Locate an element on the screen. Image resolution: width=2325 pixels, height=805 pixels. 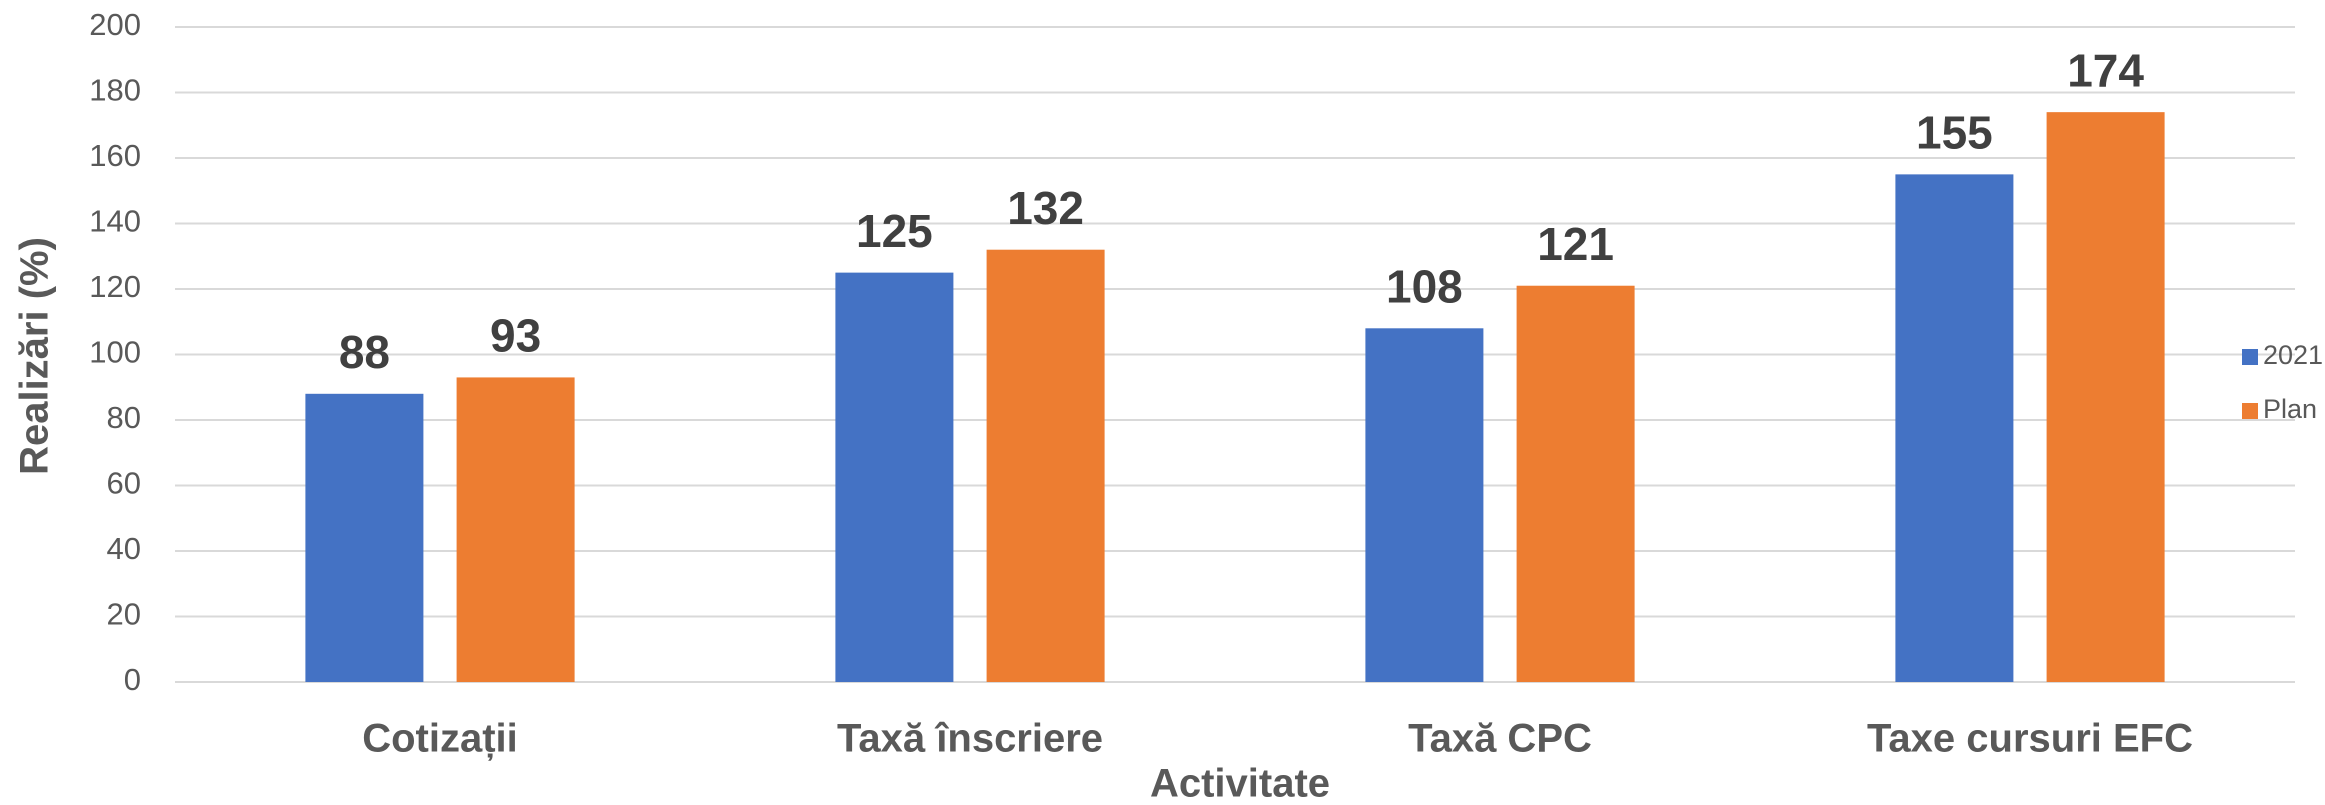
x-tick-label: Cotizații is located at coordinates (440, 739).